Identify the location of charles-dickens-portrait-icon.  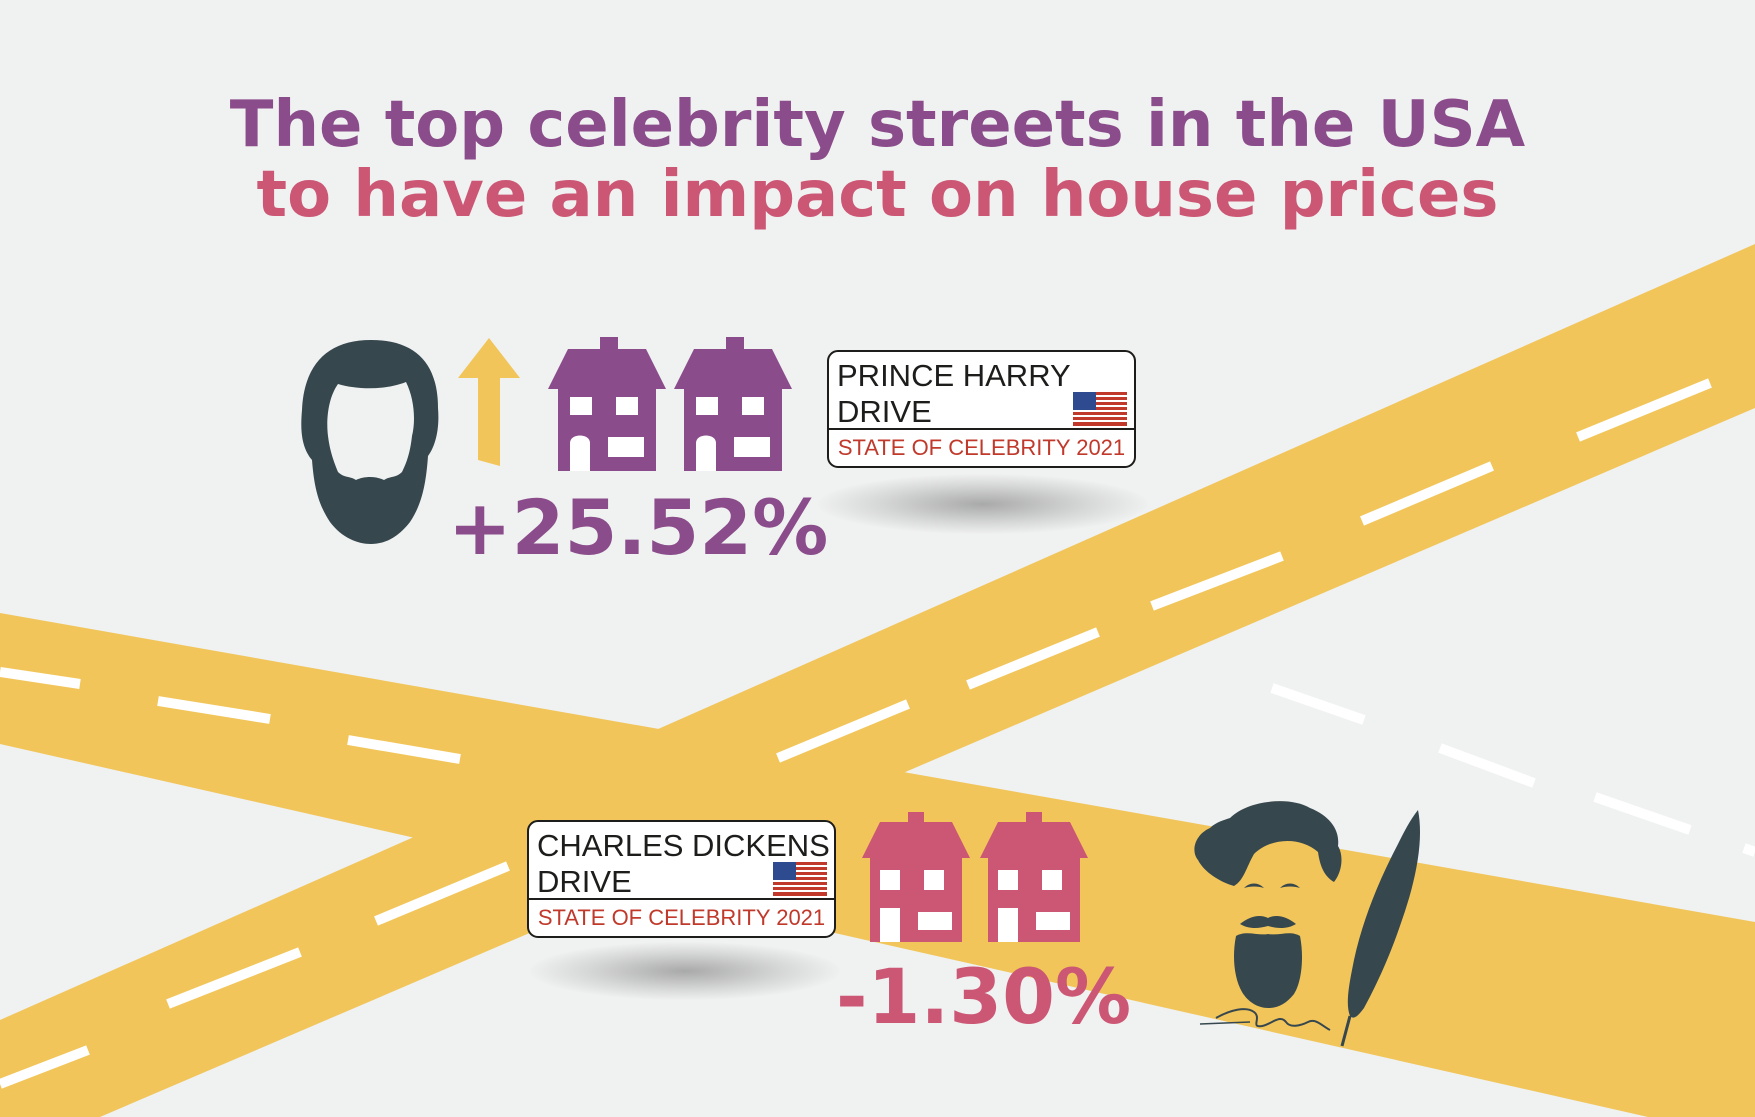
(1268, 916).